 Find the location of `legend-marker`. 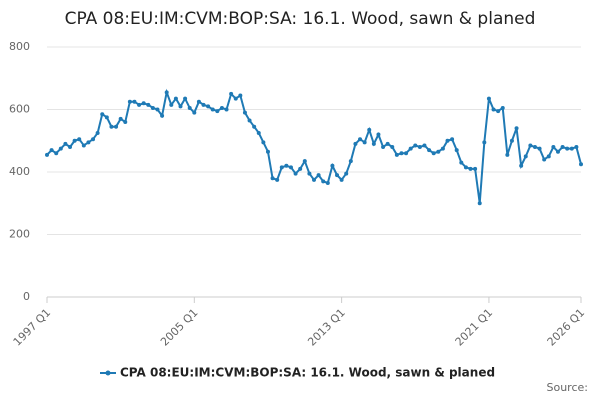

legend-marker is located at coordinates (108, 373).